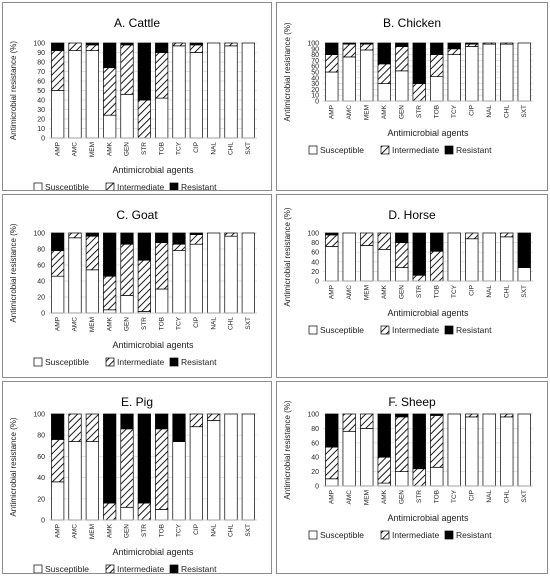 This screenshot has height=577, width=550. Describe the element at coordinates (43, 314) in the screenshot. I see `y-tick-label: 0` at that location.